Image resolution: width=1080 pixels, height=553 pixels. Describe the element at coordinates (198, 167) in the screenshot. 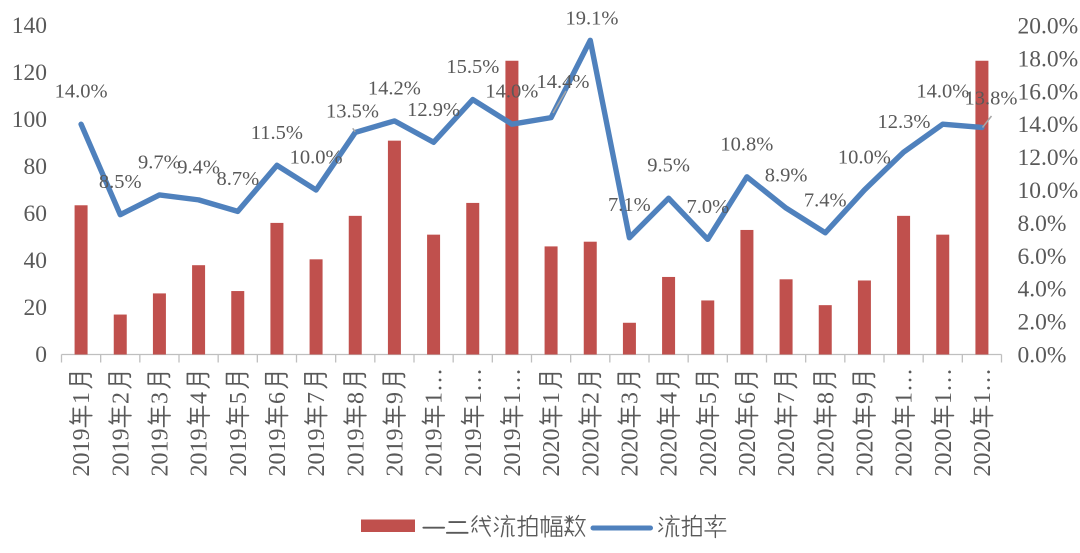

I see `svg-text: 9.4%` at that location.